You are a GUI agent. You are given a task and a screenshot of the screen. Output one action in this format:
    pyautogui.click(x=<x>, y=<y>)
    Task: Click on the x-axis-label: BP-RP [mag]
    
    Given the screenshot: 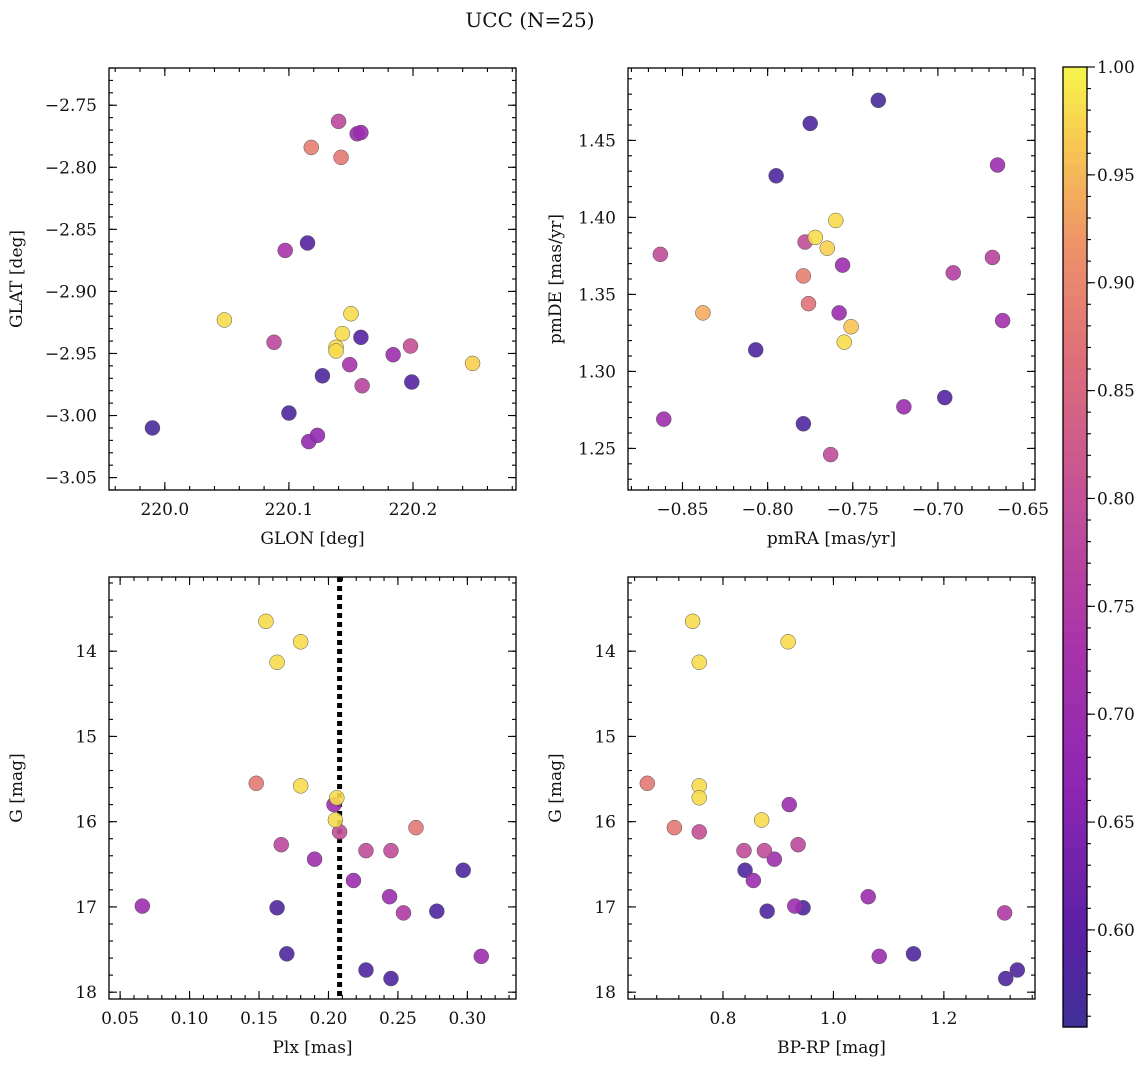 What is the action you would take?
    pyautogui.click(x=831, y=1048)
    